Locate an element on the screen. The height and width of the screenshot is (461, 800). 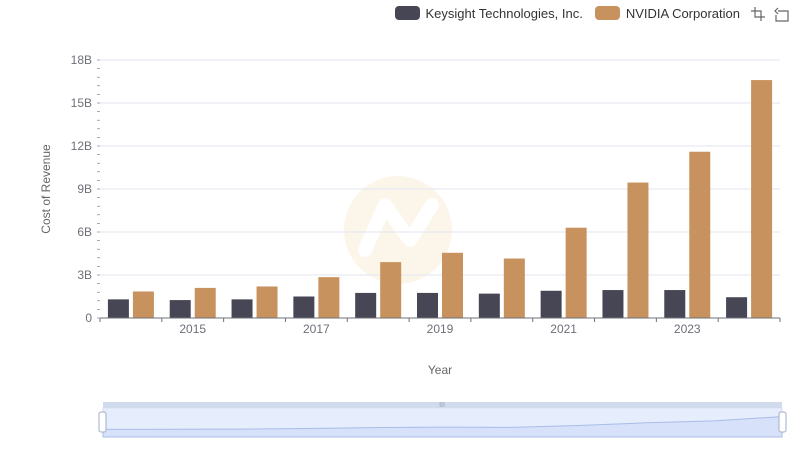
y-axis: 0 3B 6B 9B 12B 15B 18B is located at coordinates (85, 189).